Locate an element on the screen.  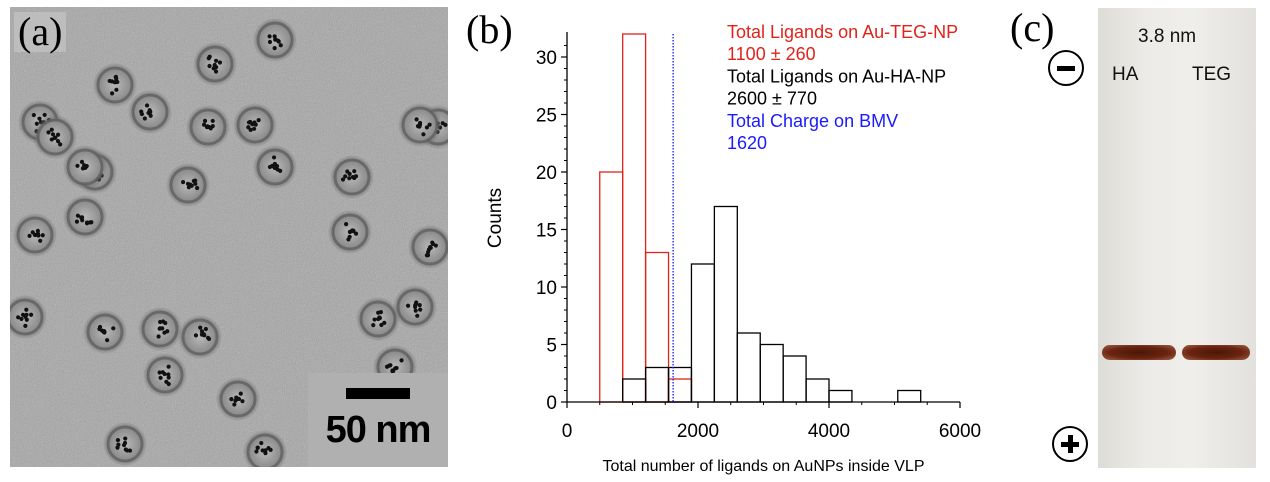
scale-bar-box: 50 nm is located at coordinates (378, 420).